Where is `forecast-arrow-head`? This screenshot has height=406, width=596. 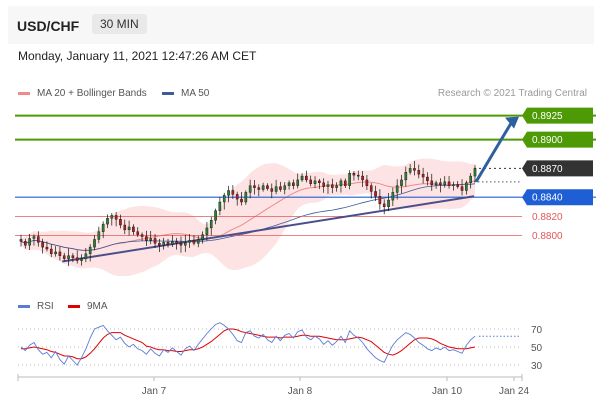 forecast-arrow-head is located at coordinates (512, 122).